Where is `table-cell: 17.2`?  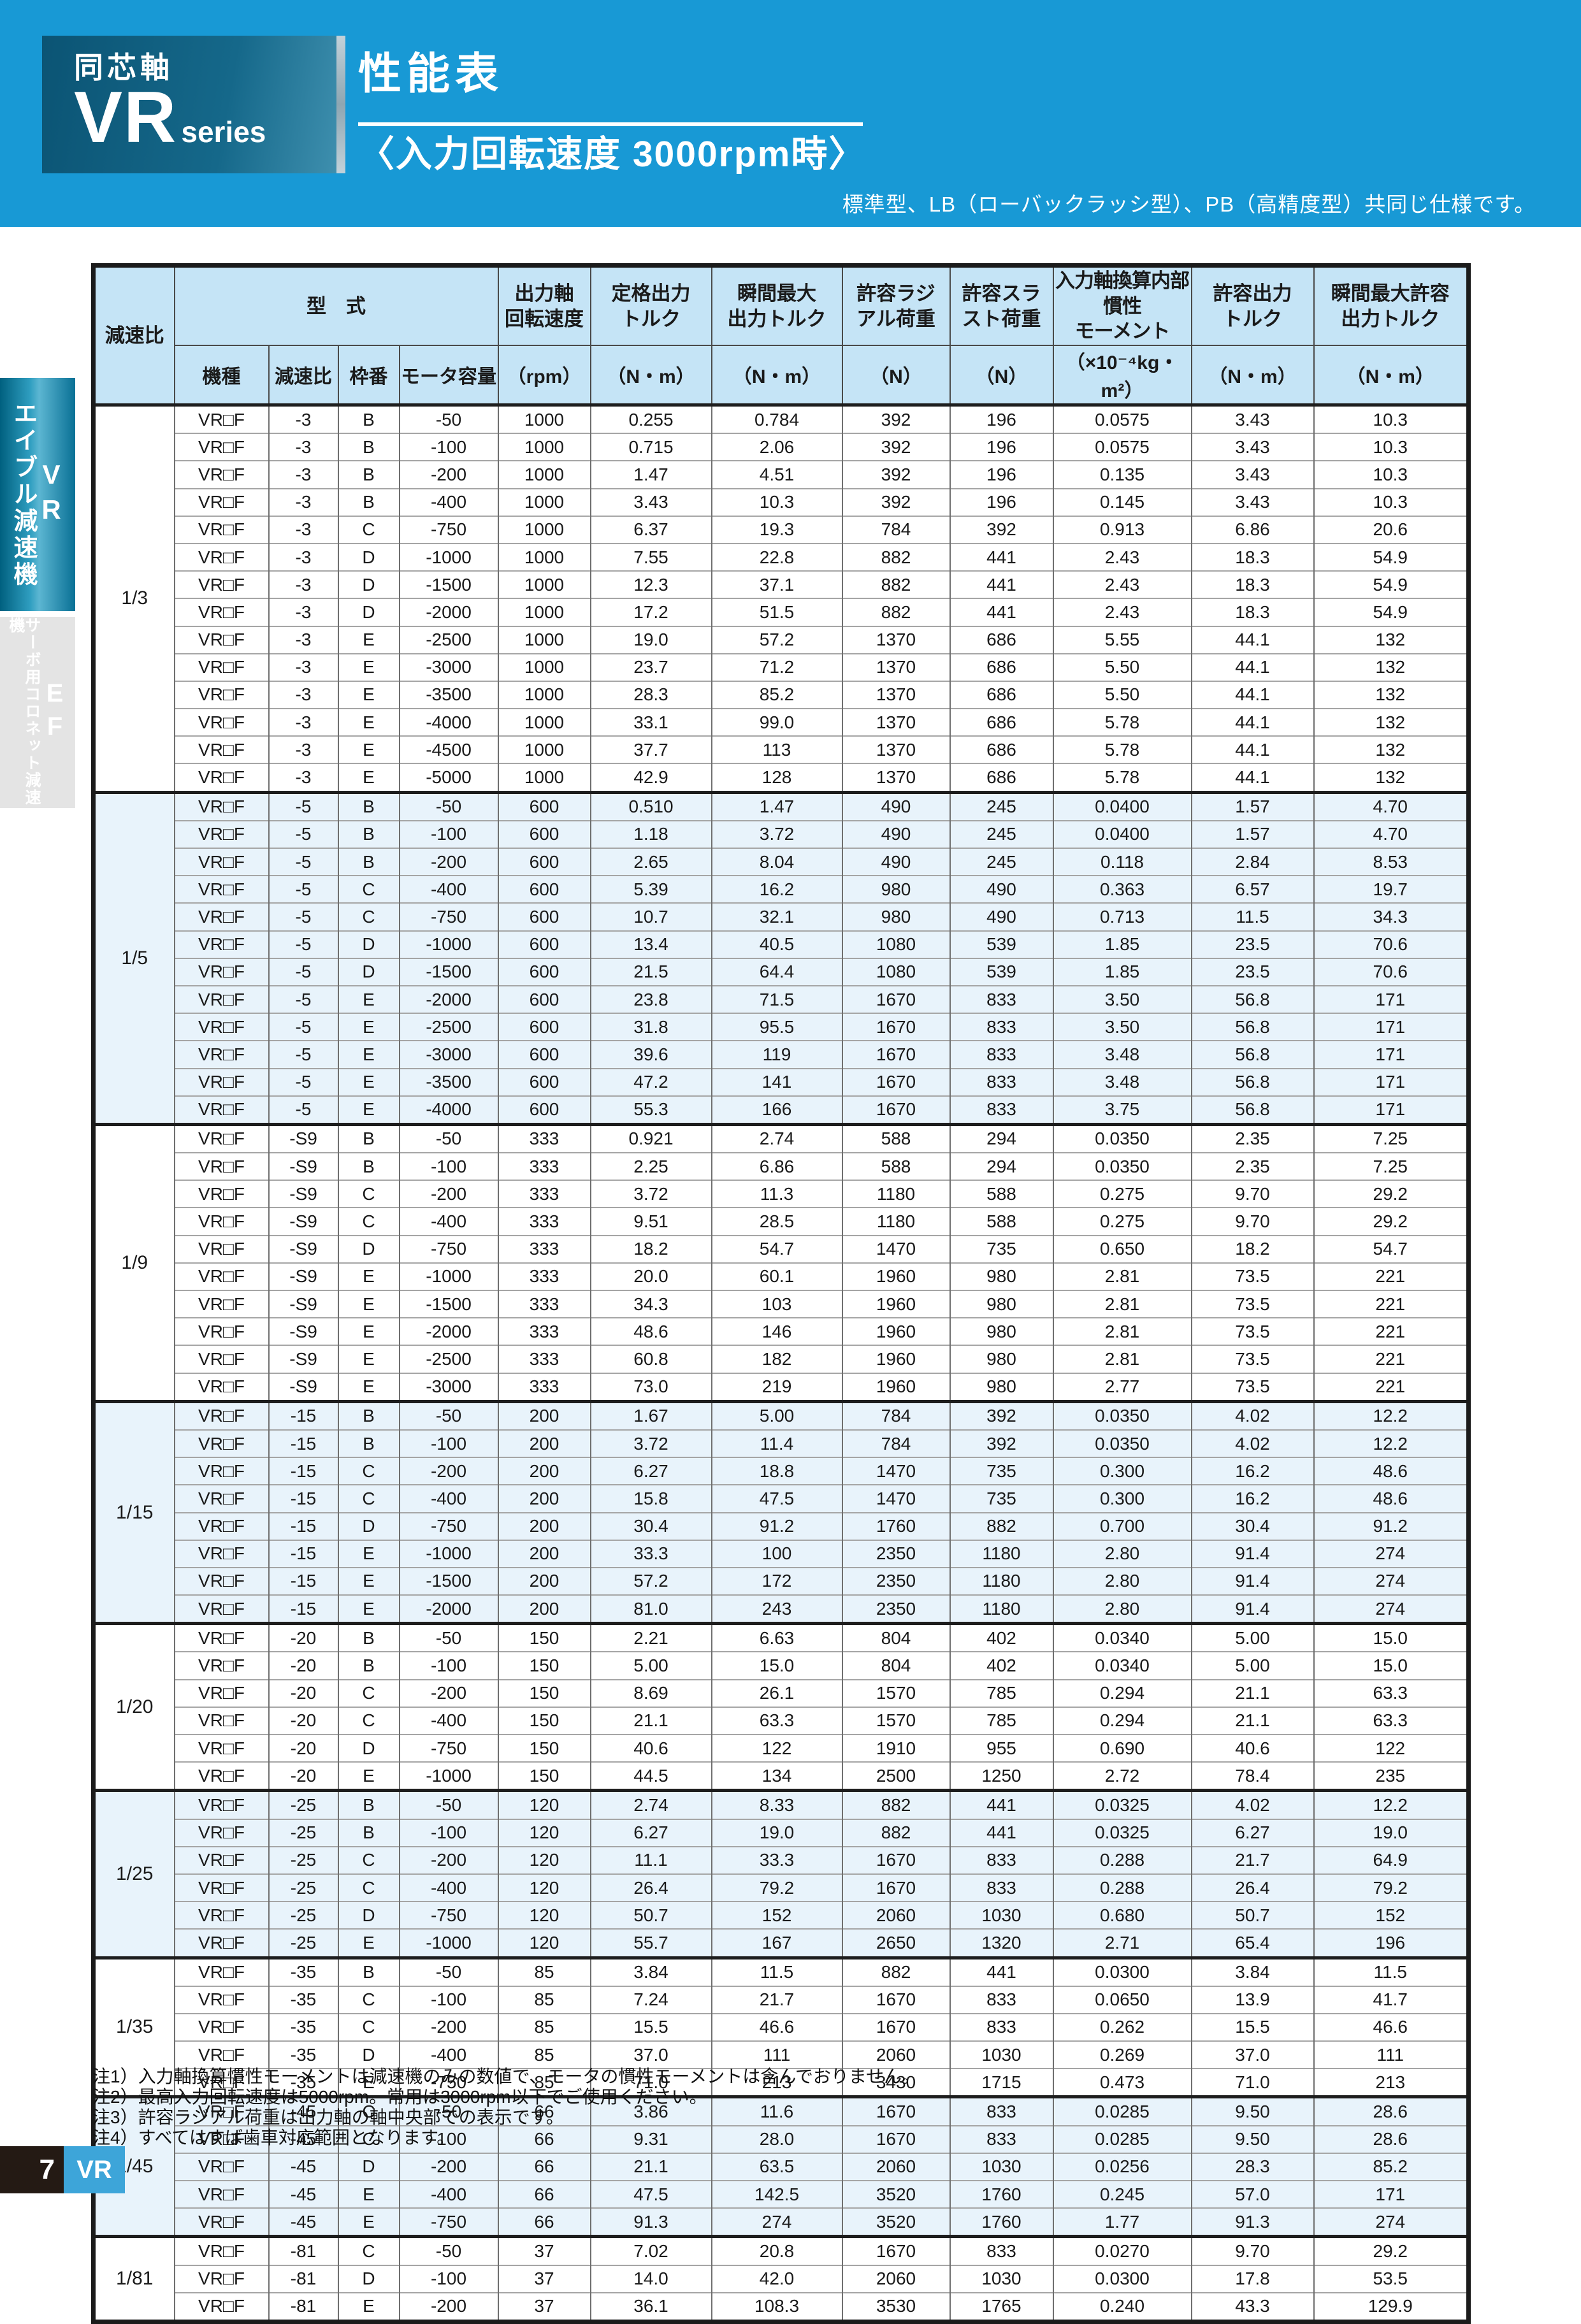 table-cell: 17.2 is located at coordinates (650, 612).